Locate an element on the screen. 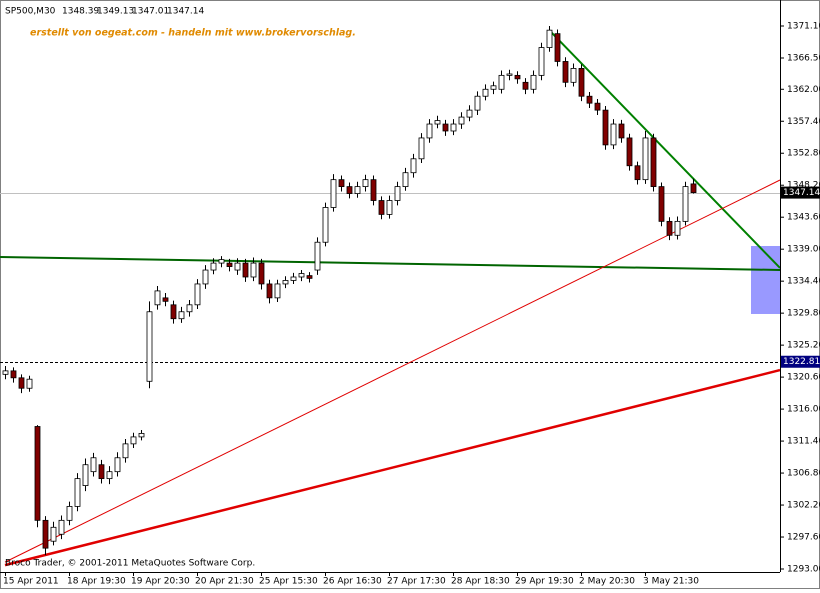 The height and width of the screenshot is (593, 820). price-box-label: 1347.14 is located at coordinates (801, 193).